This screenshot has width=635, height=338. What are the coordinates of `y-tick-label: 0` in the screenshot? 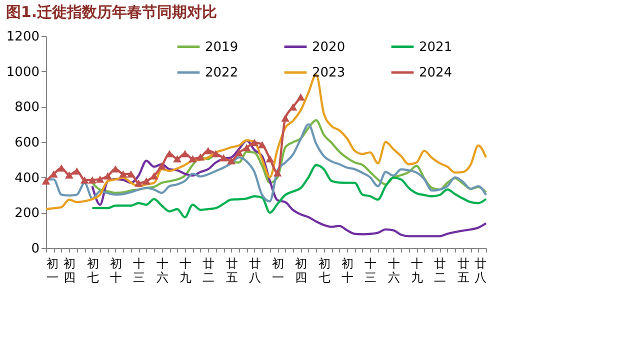 It's located at (35, 249).